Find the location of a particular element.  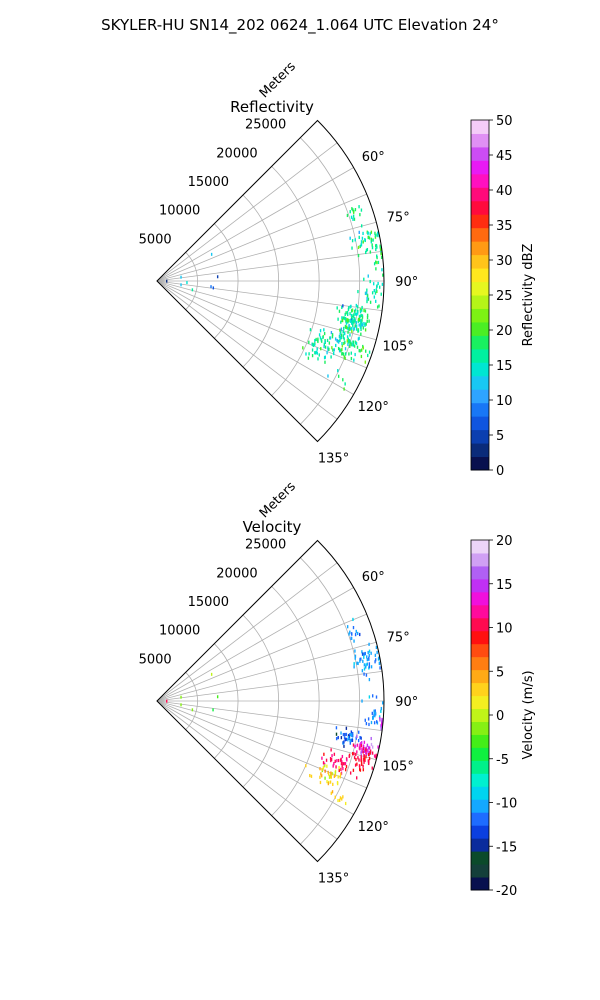

chart-title: Velocity is located at coordinates (272, 527).